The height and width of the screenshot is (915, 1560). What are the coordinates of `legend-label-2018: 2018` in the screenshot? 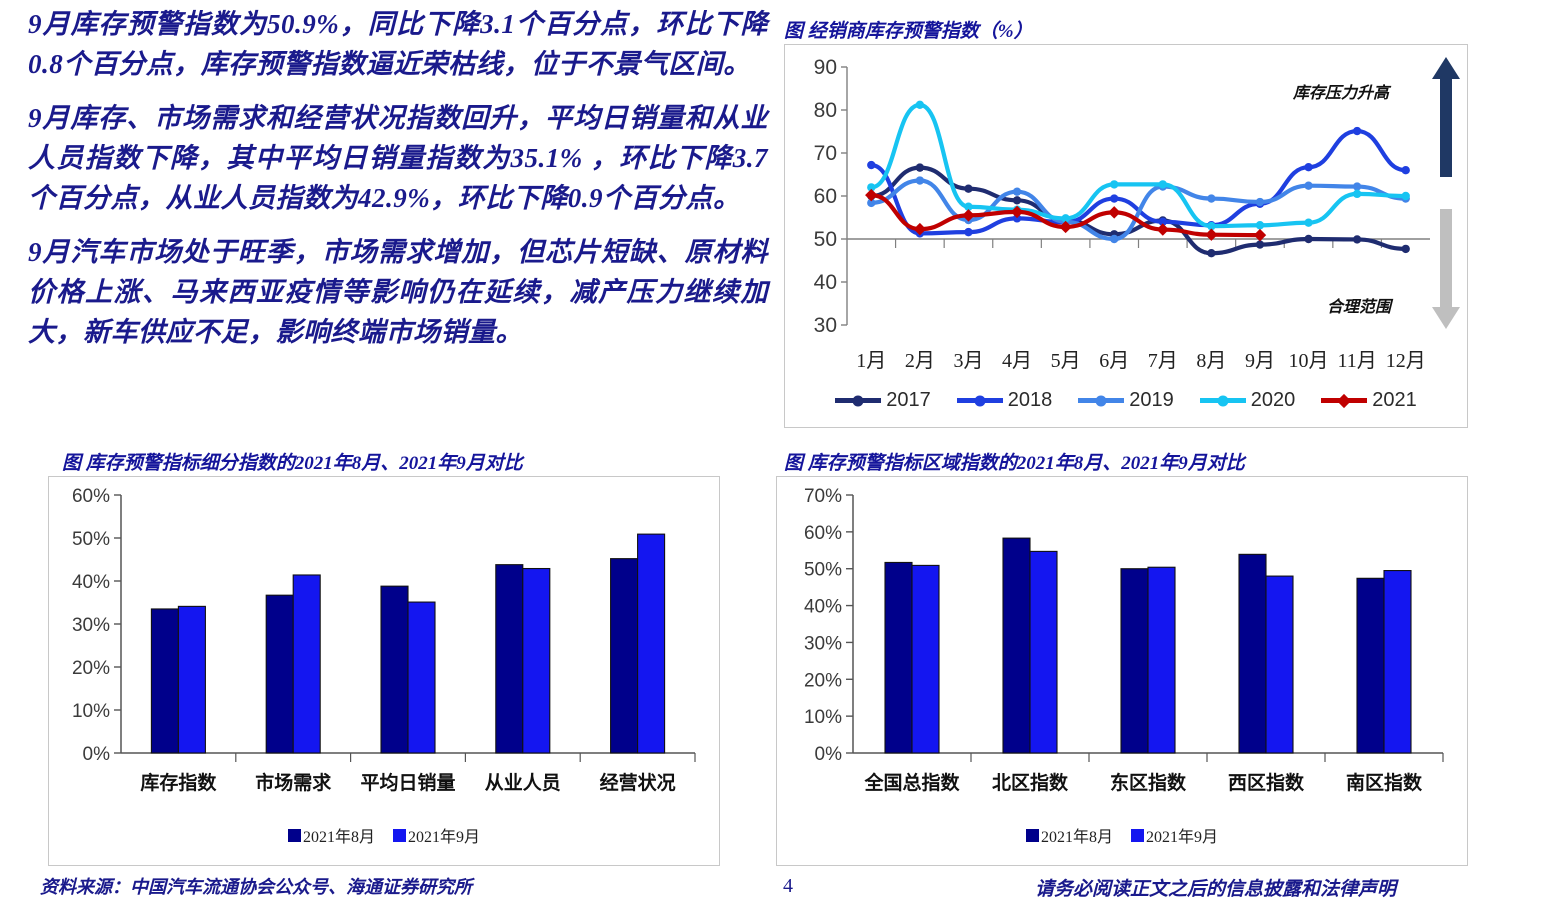 It's located at (1030, 400).